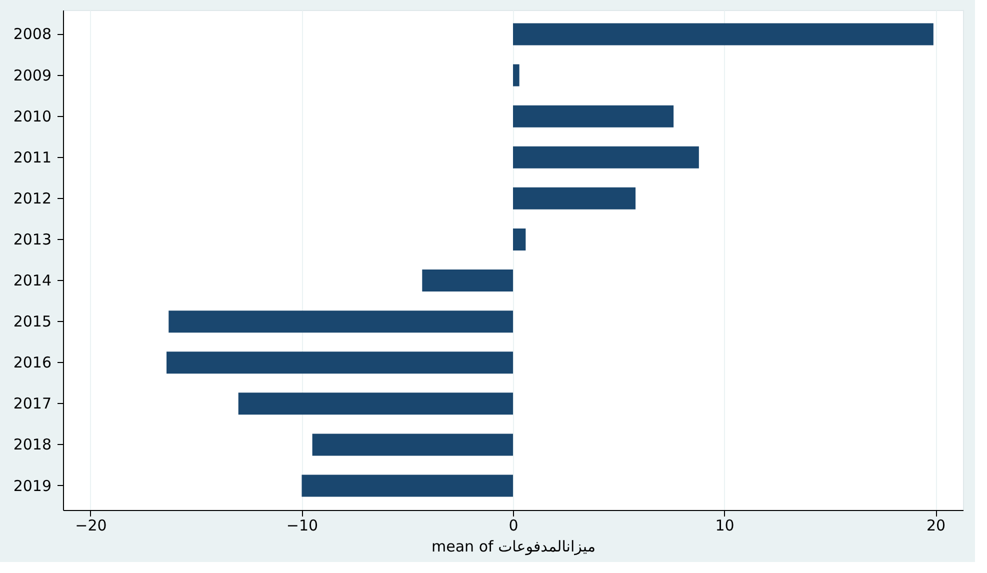  Describe the element at coordinates (32, 281) in the screenshot. I see `y-tick-label: 2014` at that location.